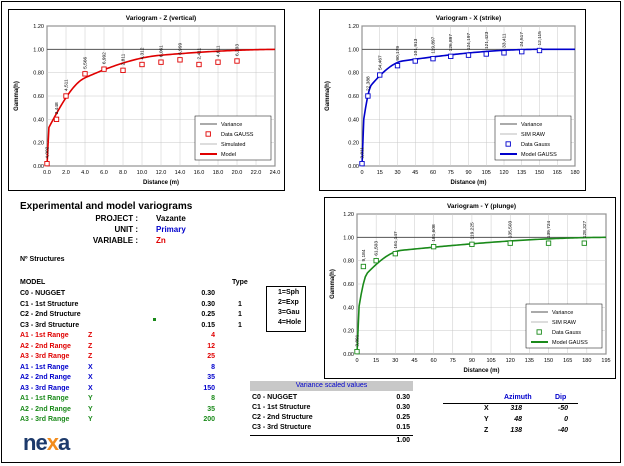 The image size is (624, 466). What do you see at coordinates (63, 442) in the screenshot?
I see `logo-text-post: a` at bounding box center [63, 442].